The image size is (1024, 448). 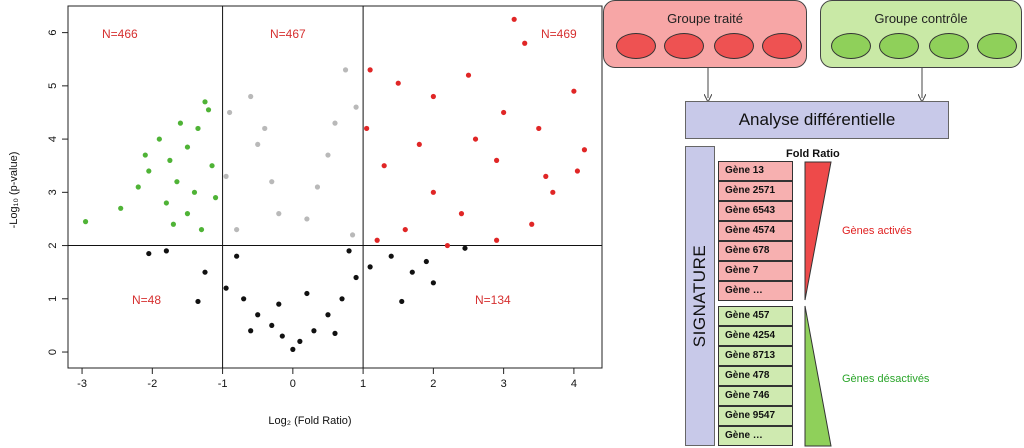 What do you see at coordinates (574, 384) in the screenshot?
I see `x-tick-label: 4` at bounding box center [574, 384].